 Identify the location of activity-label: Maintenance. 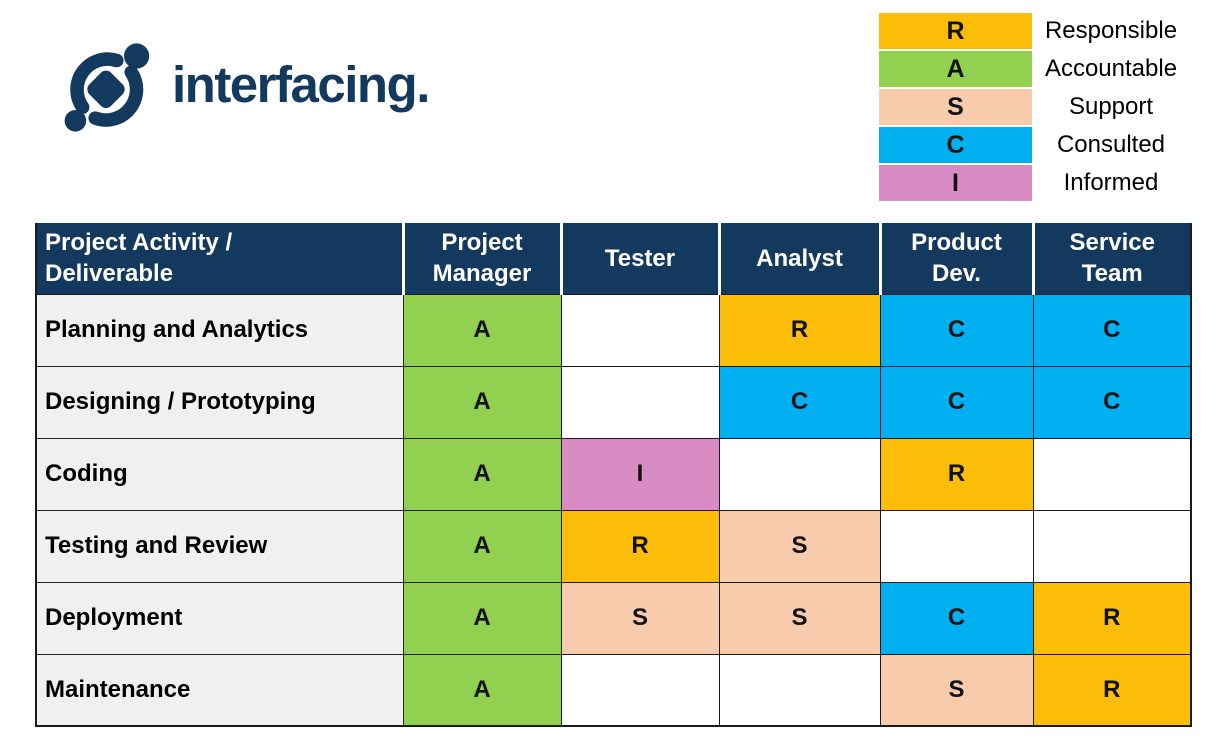
(219, 690).